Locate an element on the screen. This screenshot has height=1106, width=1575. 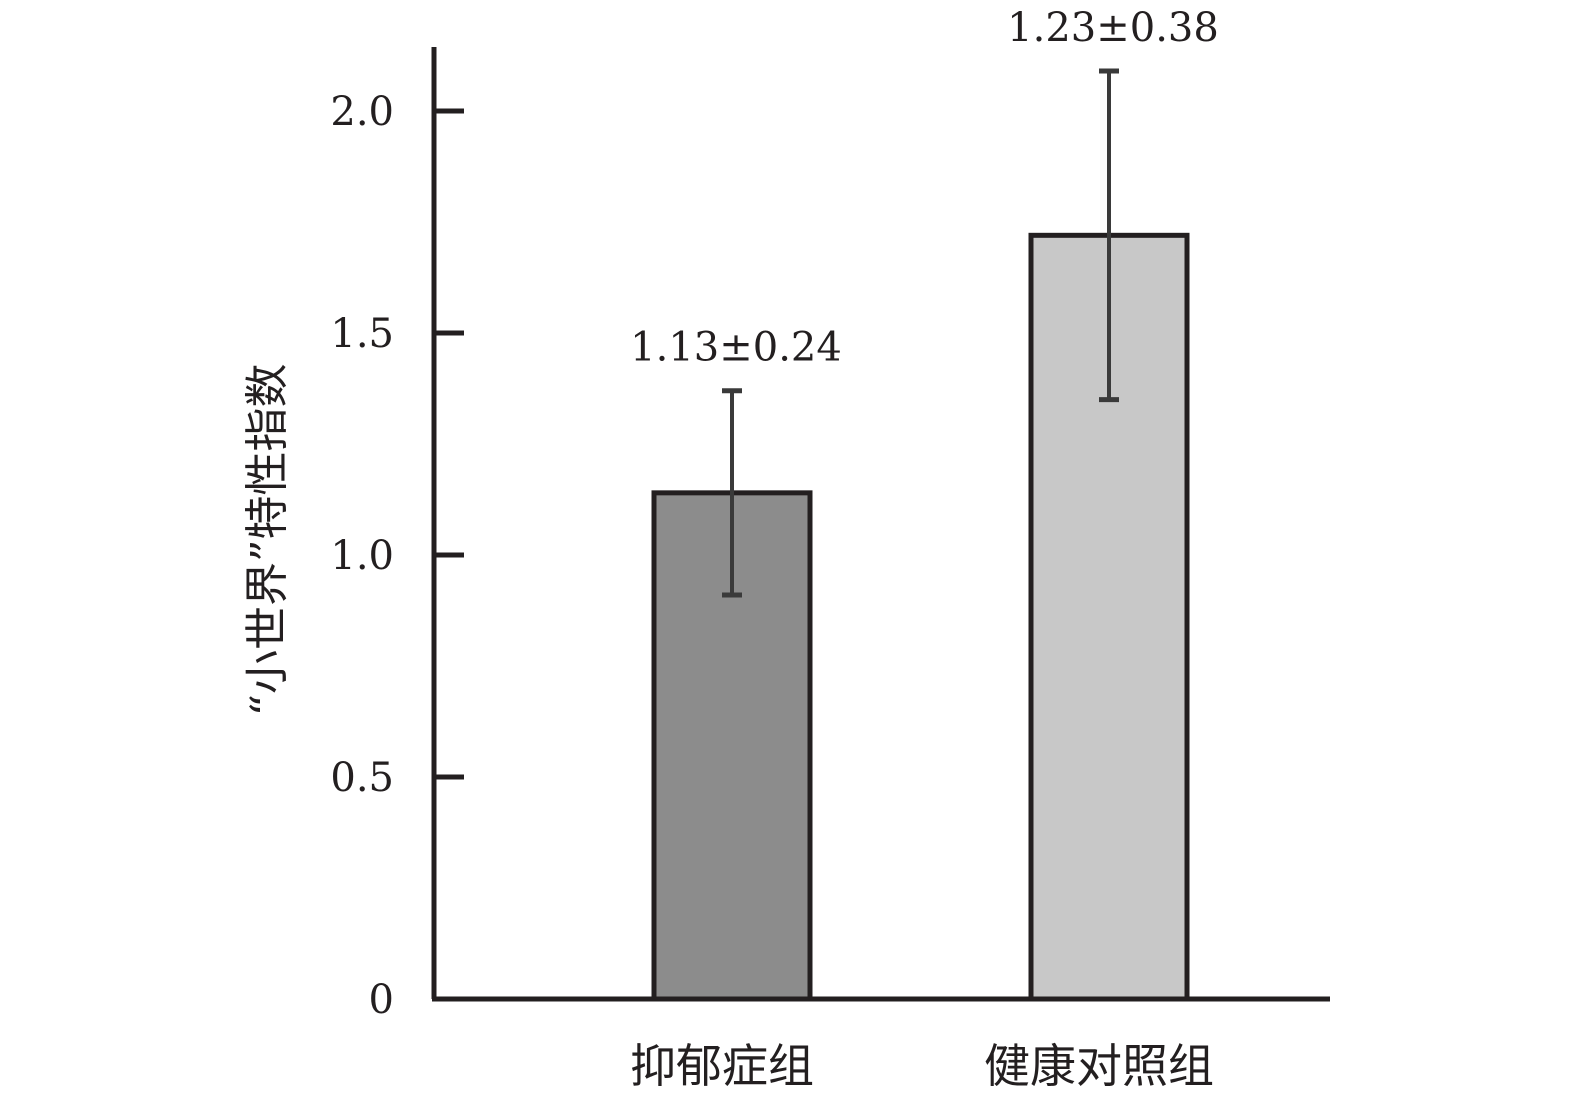
x-category-label: 抑郁症组 is located at coordinates (722, 1066).